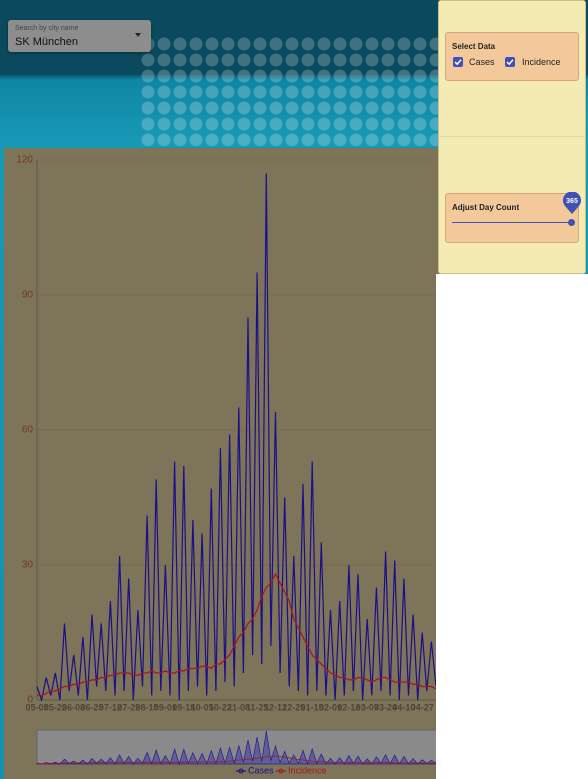  Describe the element at coordinates (24, 160) in the screenshot. I see `y-tick-label: 120` at that location.